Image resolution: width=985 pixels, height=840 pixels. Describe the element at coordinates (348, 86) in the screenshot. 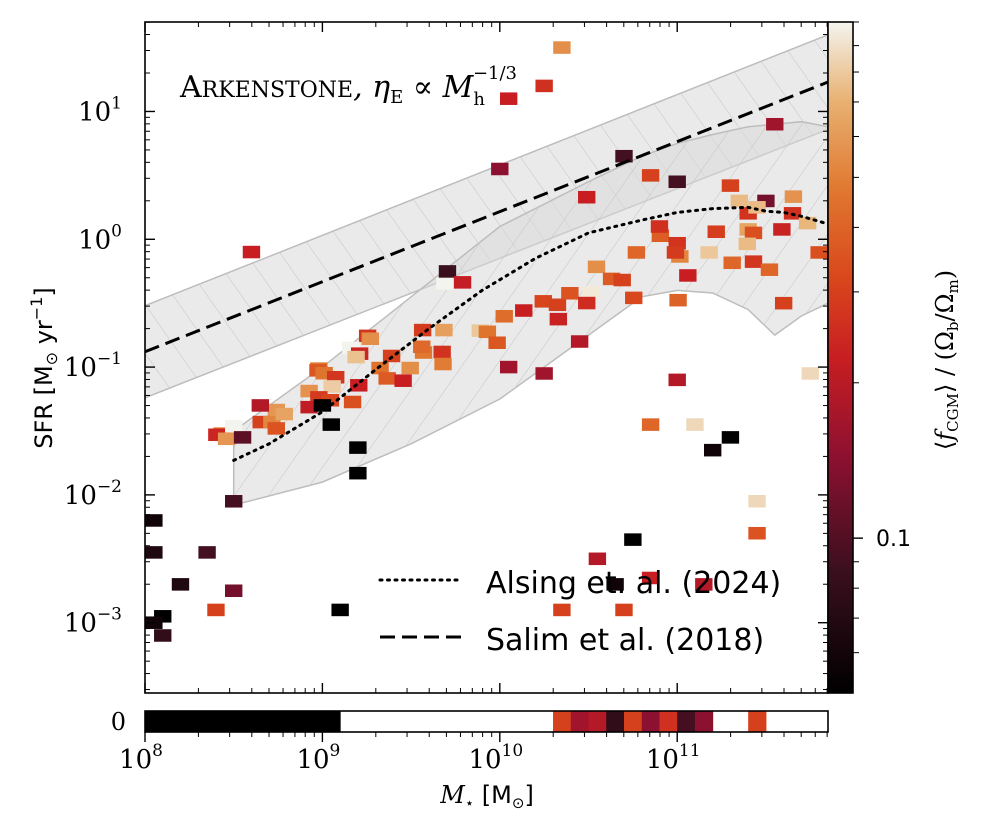

I see `chart-title: ARKENSTONE, ηE ∝ Mh −1/3` at that location.